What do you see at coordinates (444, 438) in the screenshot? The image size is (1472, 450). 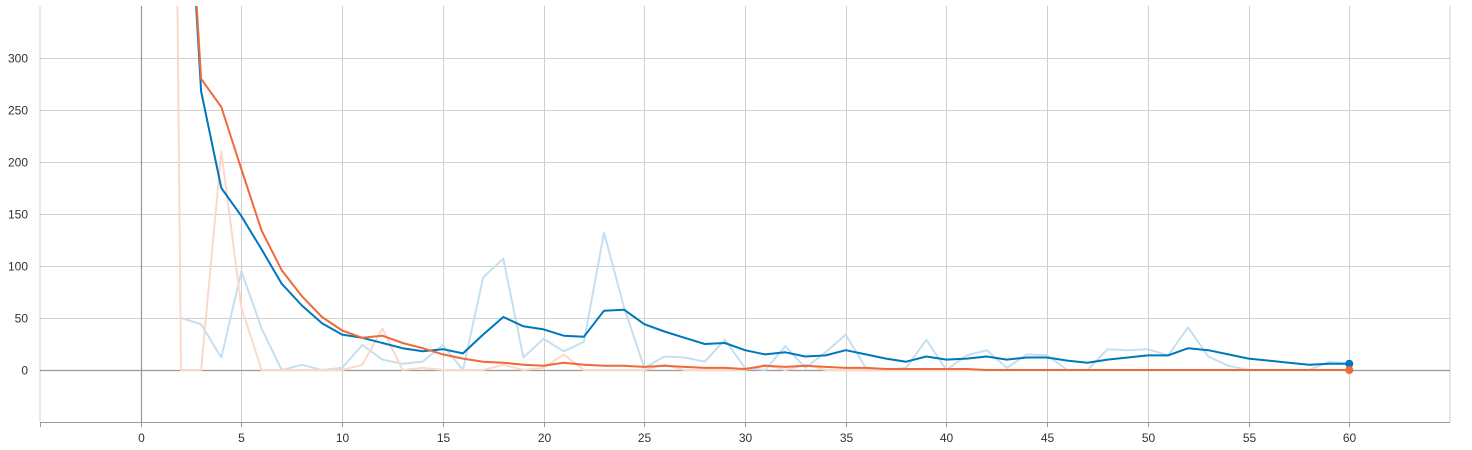 I see `x-tick-label: 15` at bounding box center [444, 438].